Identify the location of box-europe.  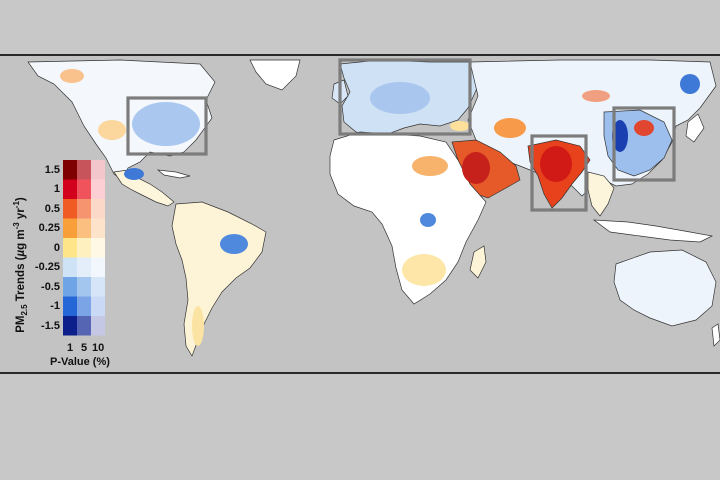
(405, 97).